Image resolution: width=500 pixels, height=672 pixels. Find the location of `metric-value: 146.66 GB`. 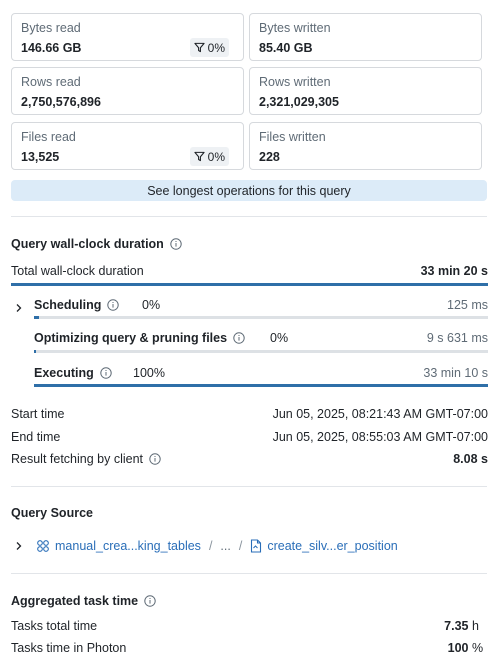

metric-value: 146.66 GB is located at coordinates (51, 48).